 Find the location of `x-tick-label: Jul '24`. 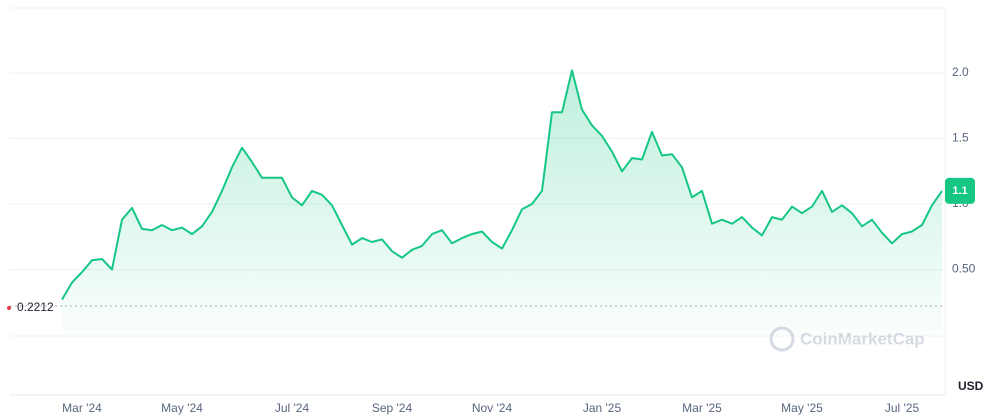

x-tick-label: Jul '24 is located at coordinates (292, 408).